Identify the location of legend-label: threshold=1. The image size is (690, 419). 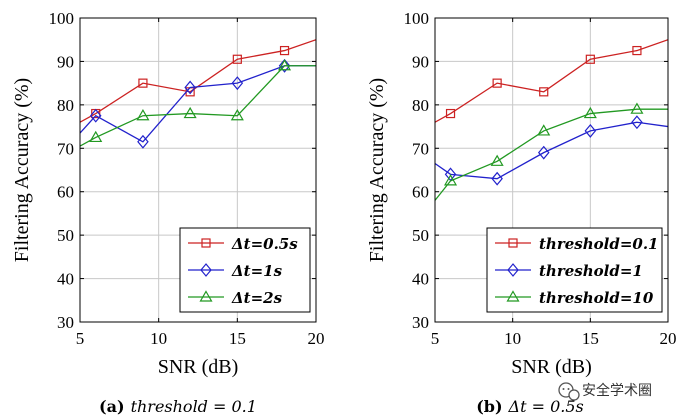
(591, 271).